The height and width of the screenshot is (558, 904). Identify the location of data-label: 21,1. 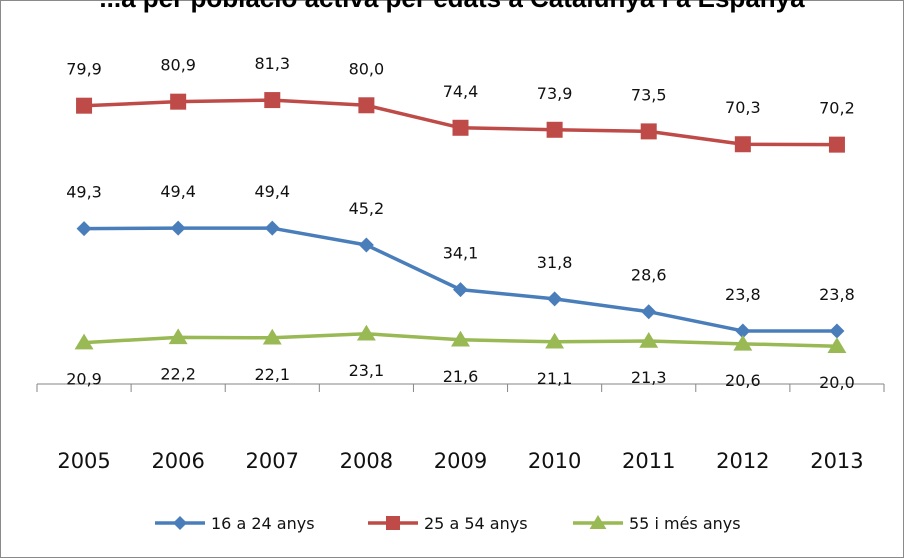
(555, 378).